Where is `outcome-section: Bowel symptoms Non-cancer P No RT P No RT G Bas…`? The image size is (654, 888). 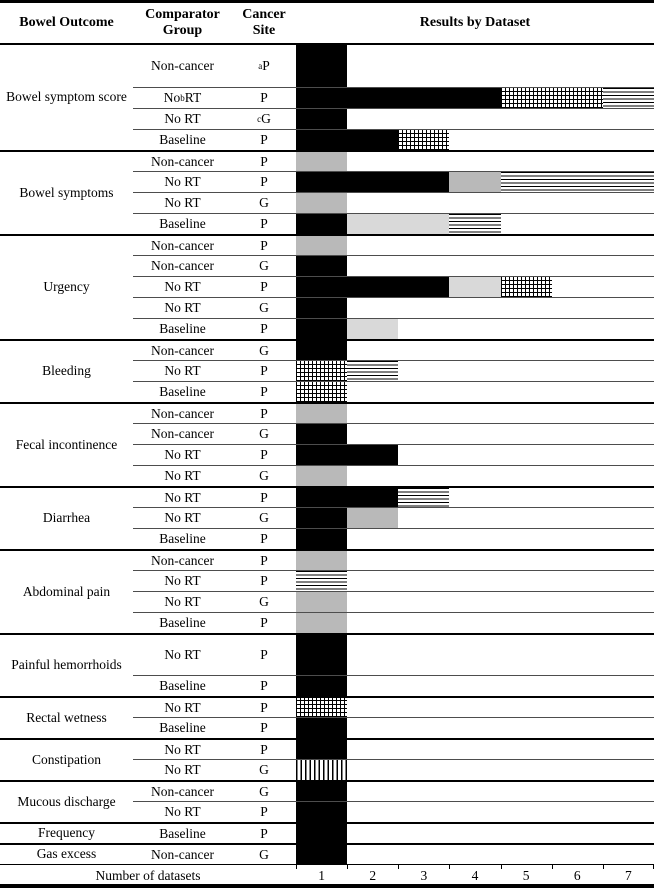 outcome-section: Bowel symptoms Non-cancer P No RT P No RT G Bas… is located at coordinates (327, 192).